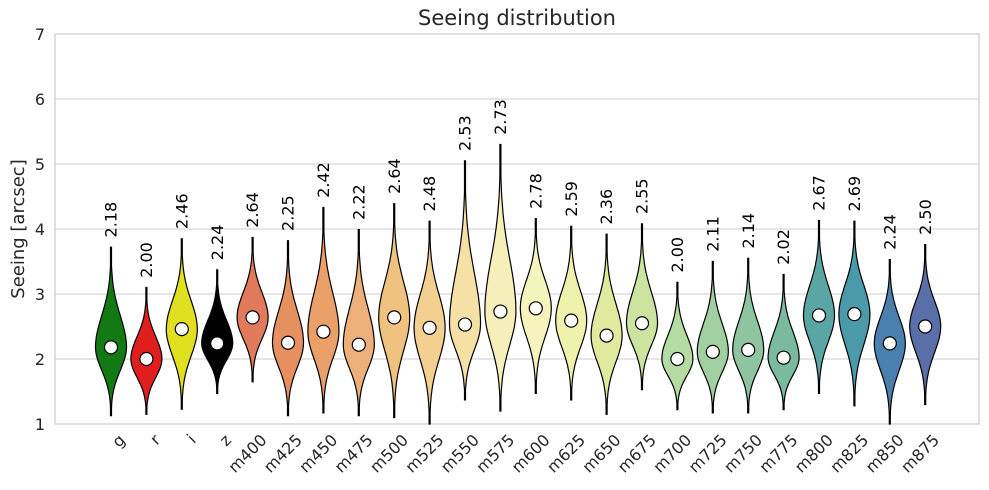  I want to click on median-label-m650: 2.36, so click(606, 207).